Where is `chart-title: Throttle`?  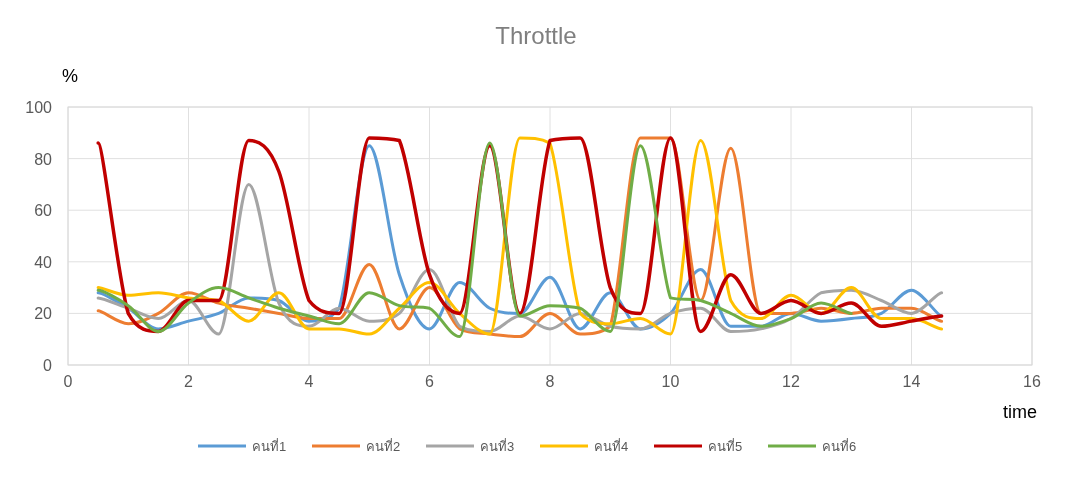 chart-title: Throttle is located at coordinates (536, 35).